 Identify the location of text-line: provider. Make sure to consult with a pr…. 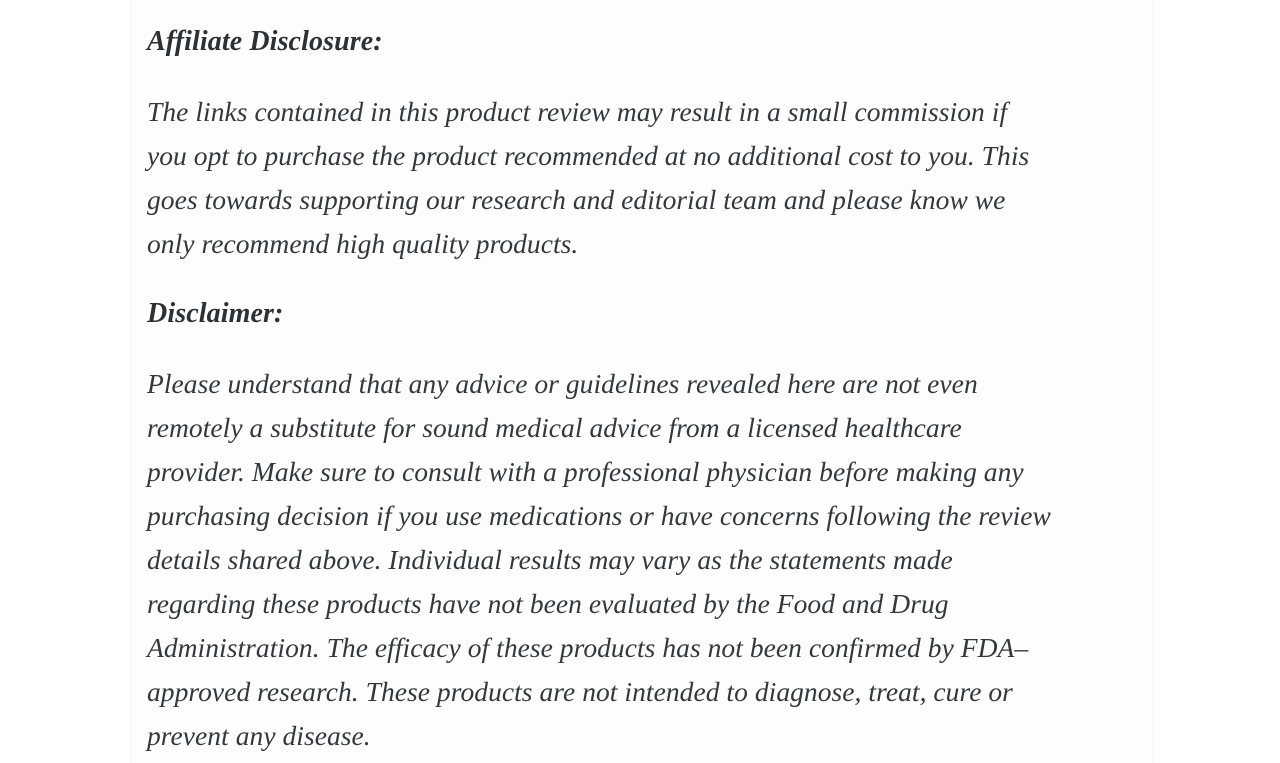
(585, 471).